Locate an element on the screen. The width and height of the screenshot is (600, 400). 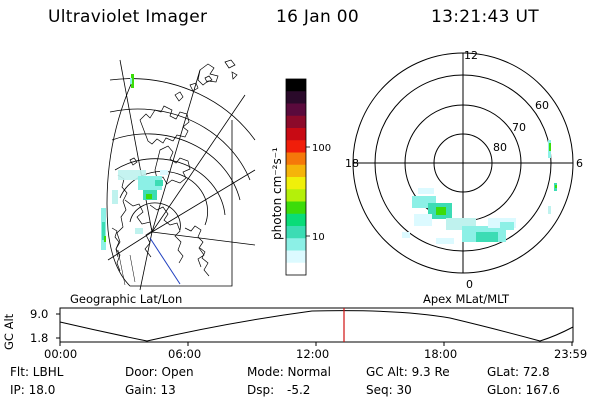
xtick-1800: 18:00 is located at coordinates (441, 354).